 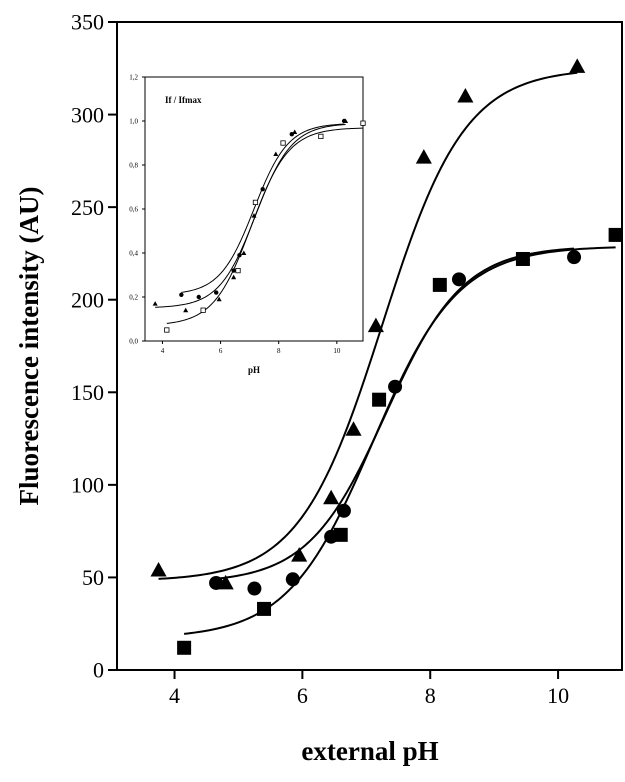 I want to click on inset-y-tick-label: 0,4, so click(x=133, y=253).